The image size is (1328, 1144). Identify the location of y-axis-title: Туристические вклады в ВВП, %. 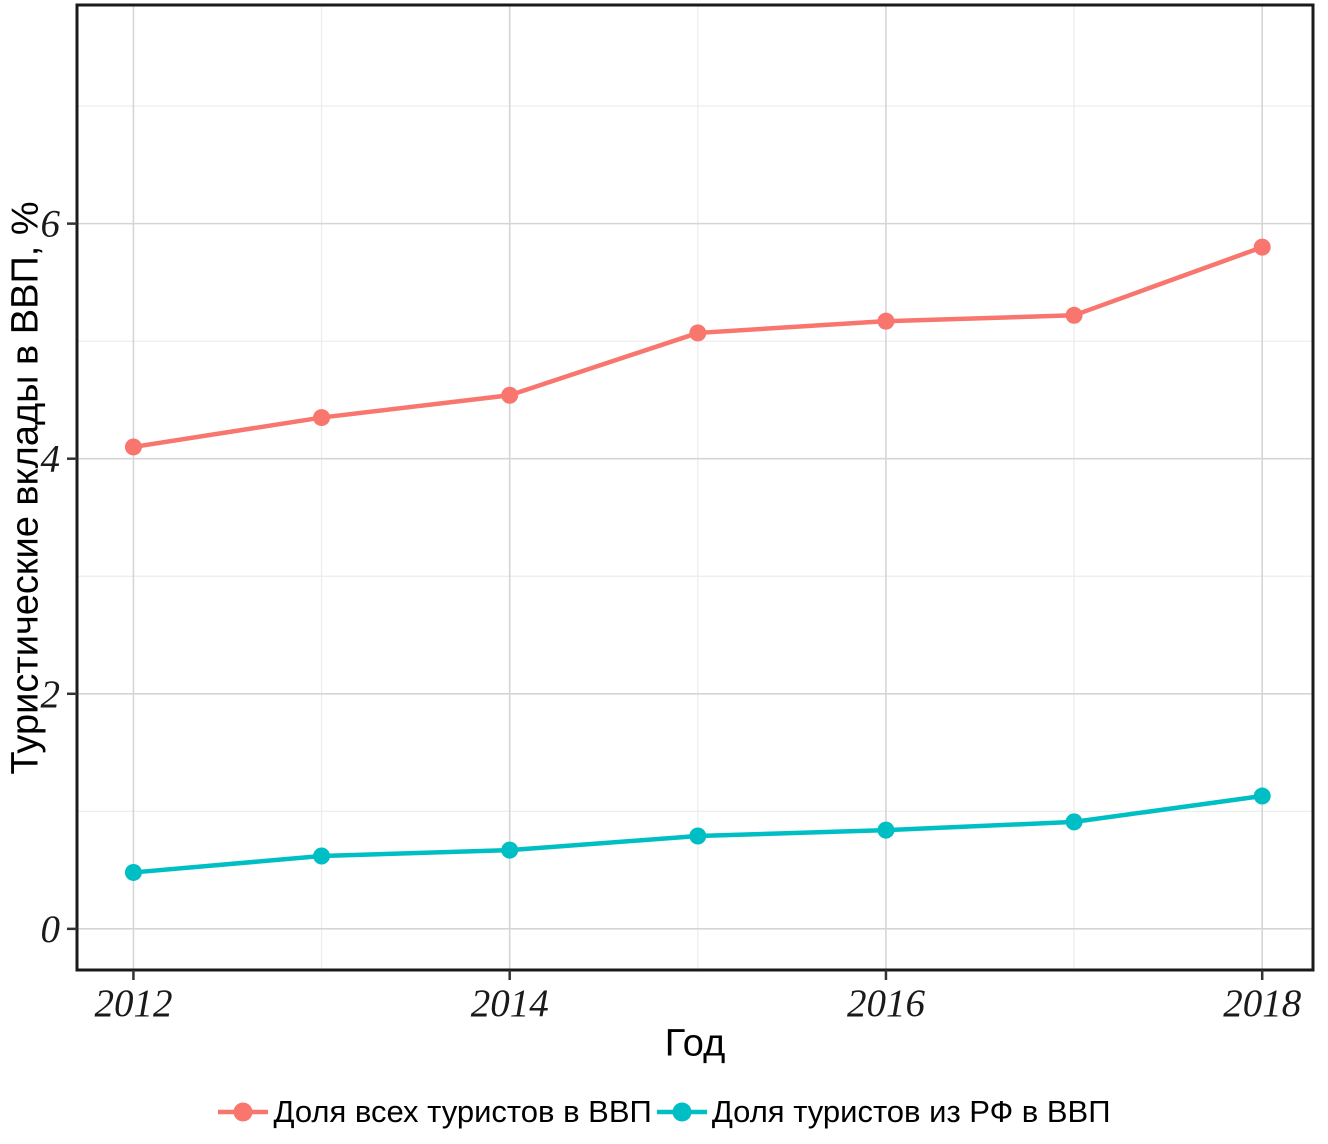
(25, 488).